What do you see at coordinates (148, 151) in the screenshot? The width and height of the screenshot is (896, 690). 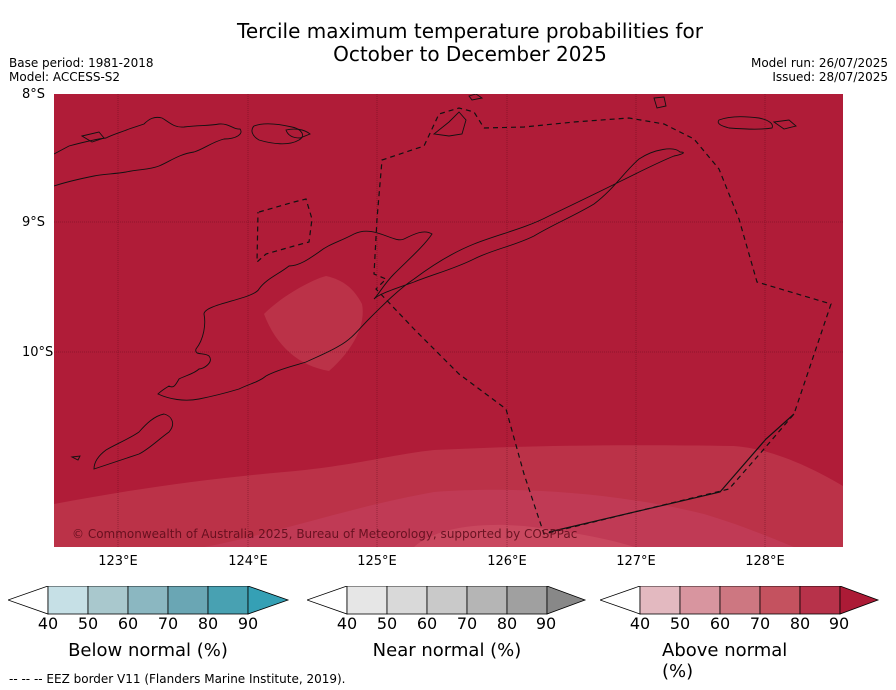 I see `coastline-flores` at bounding box center [148, 151].